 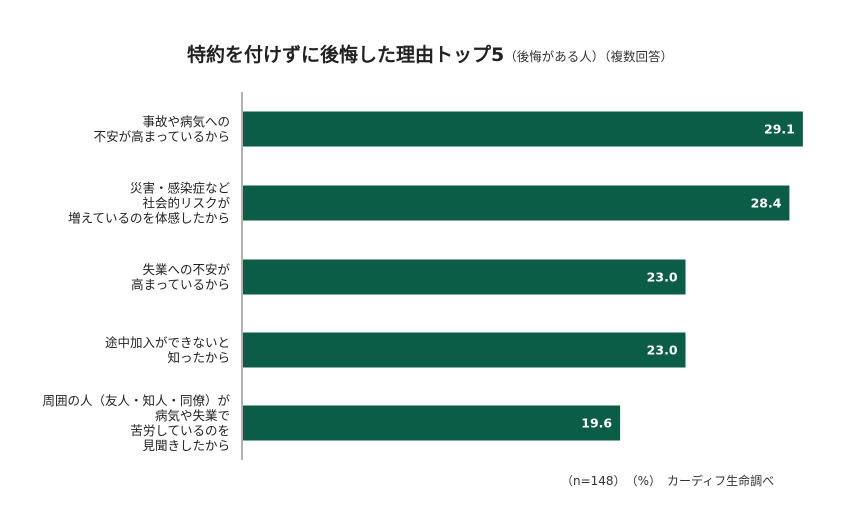 I want to click on category-label-1-line-2: 不安が高まっているから, so click(x=162, y=136).